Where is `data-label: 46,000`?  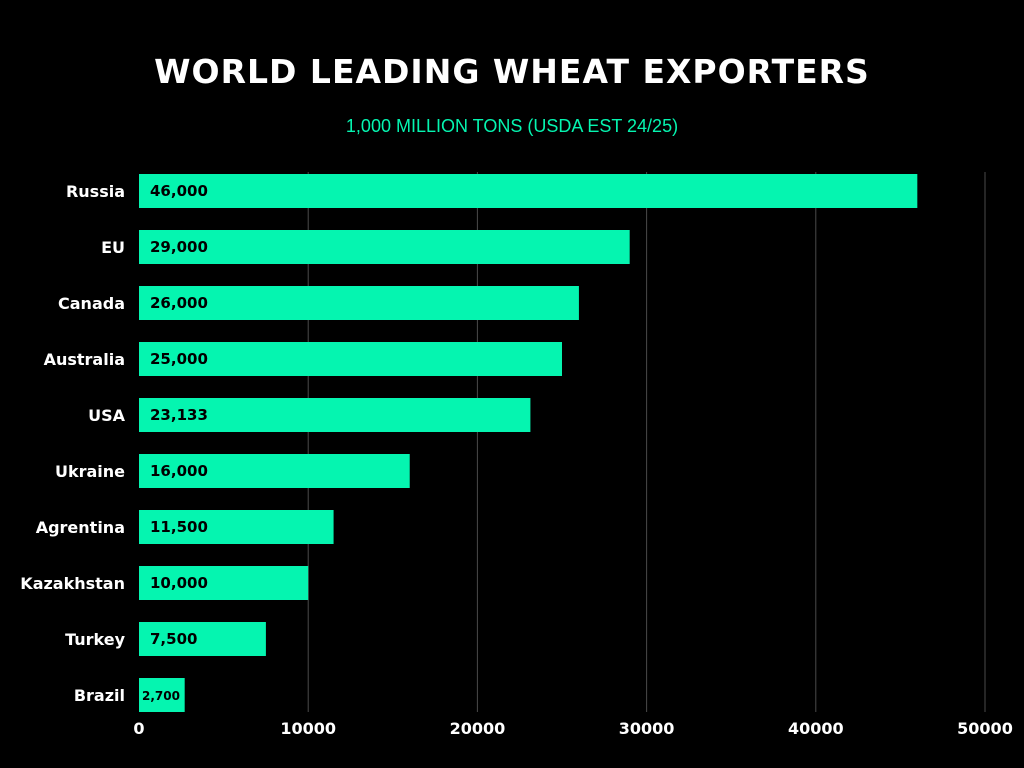
data-label: 46,000 is located at coordinates (179, 191).